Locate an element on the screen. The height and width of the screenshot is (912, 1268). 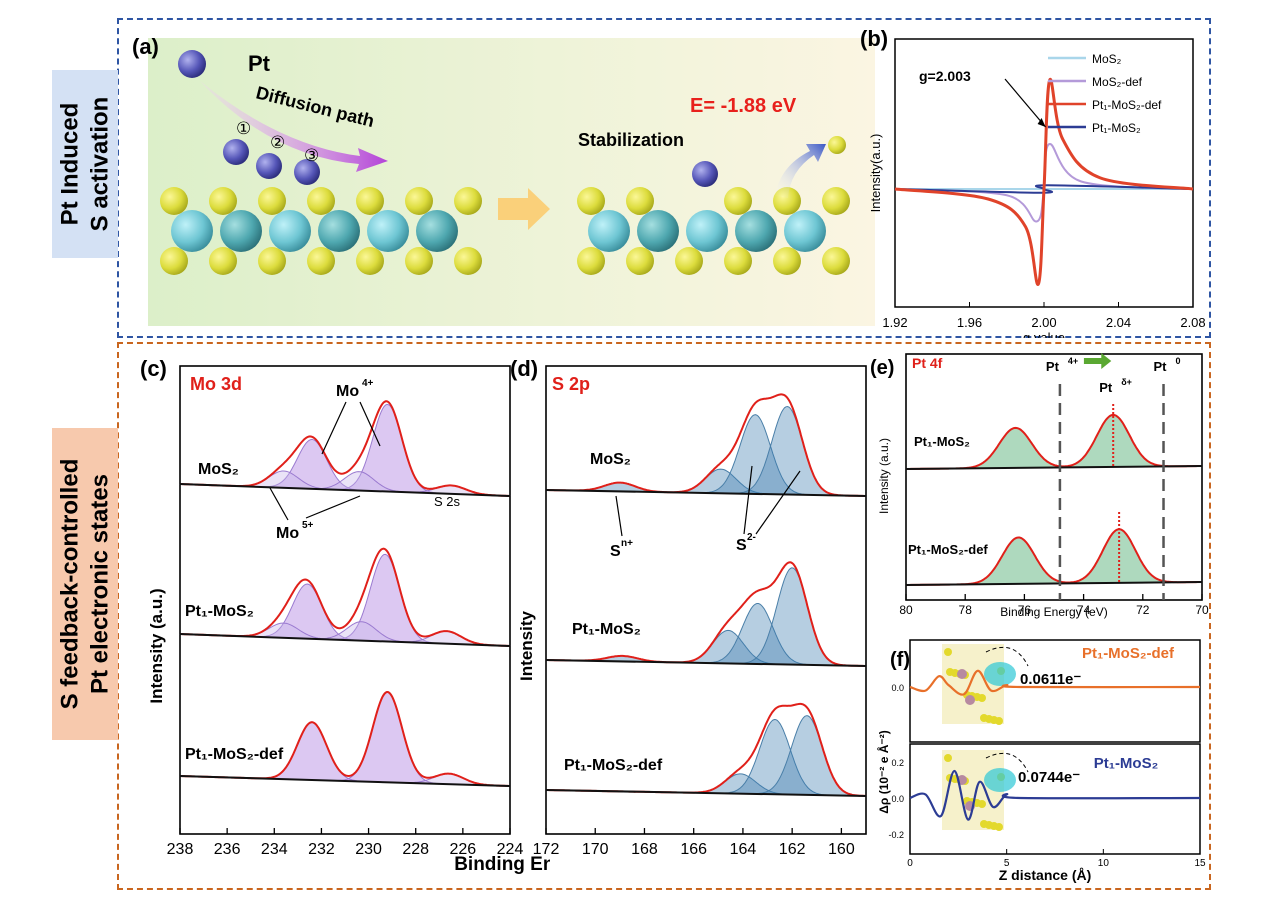
sn-sup: n+ is located at coordinates (627, 543).